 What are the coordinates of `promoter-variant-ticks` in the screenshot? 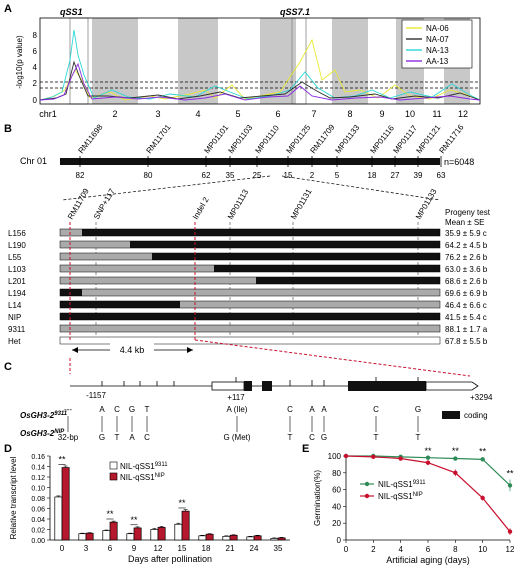 It's located at (138, 383).